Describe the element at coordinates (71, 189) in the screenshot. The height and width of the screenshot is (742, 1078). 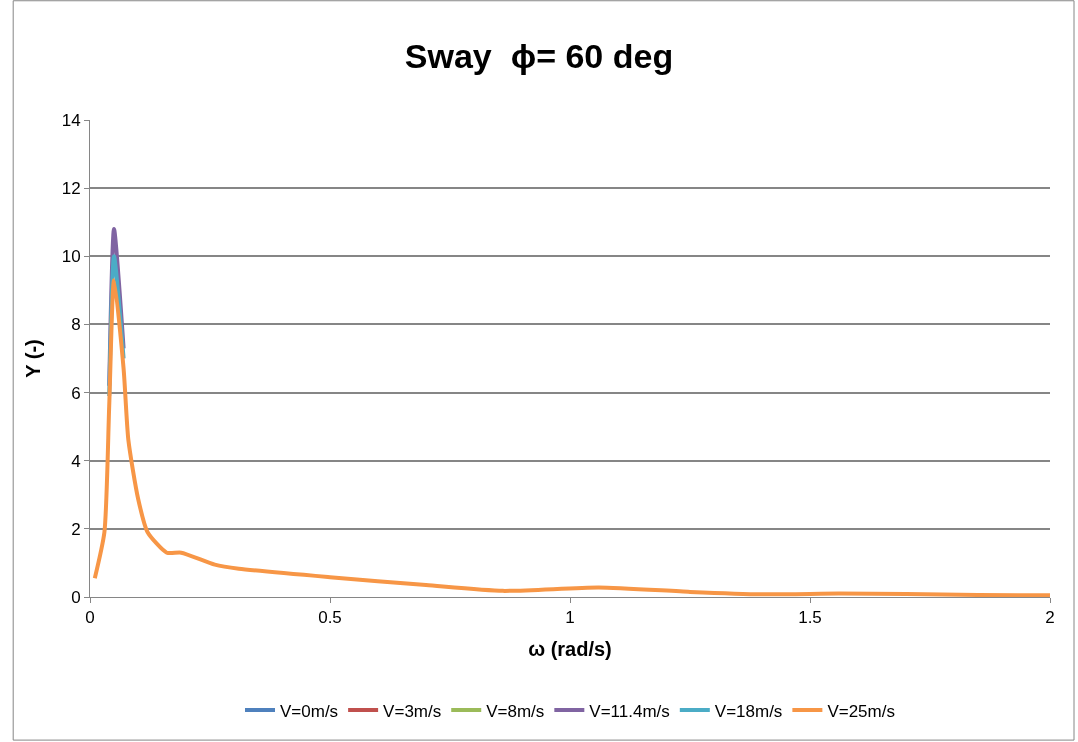
I see `y-tick-label: 12` at that location.